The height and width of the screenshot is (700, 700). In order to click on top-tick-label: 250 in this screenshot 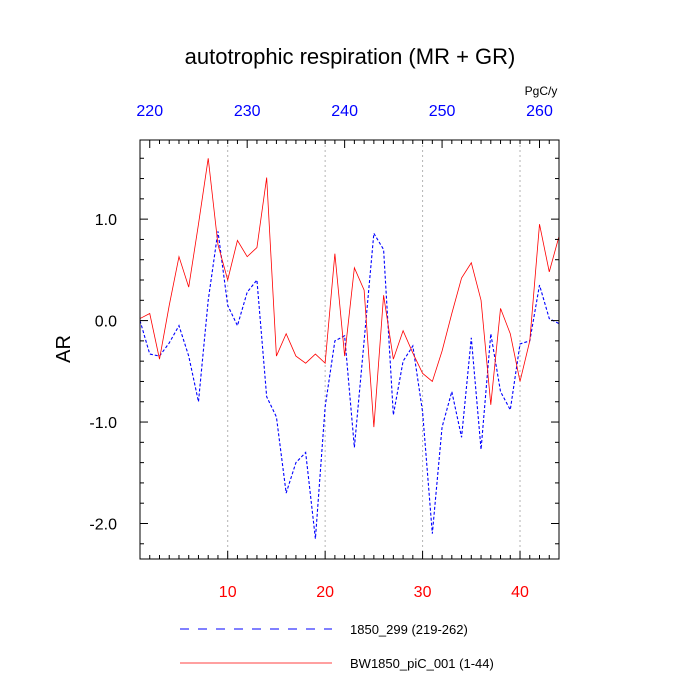, I will do `click(442, 111)`.